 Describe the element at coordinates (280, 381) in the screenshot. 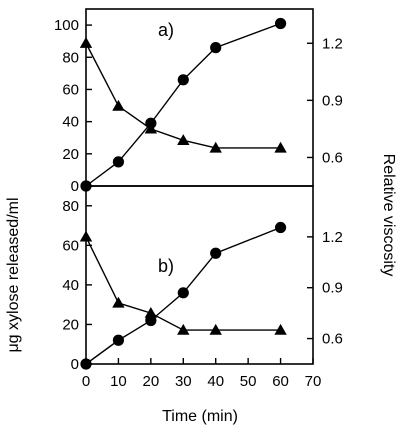

I see `x-tick-label: 60` at that location.